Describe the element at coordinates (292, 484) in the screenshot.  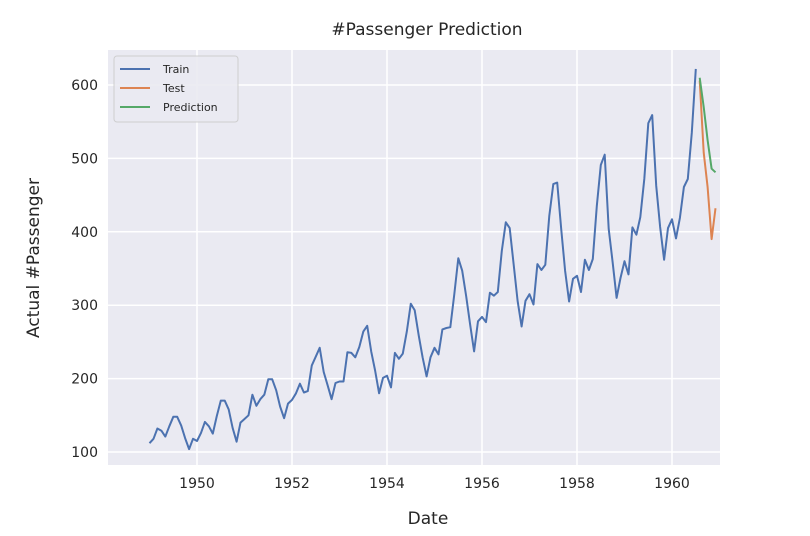
I see `x-tick-label: 1952` at that location.